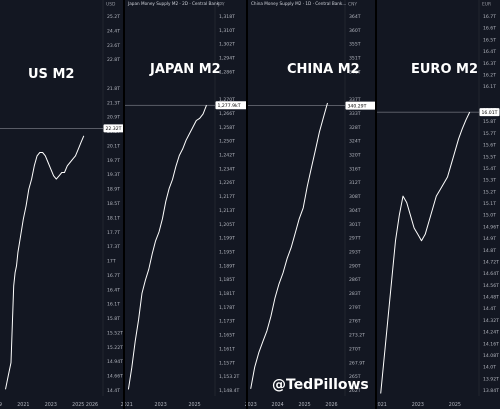 The width and height of the screenshot is (500, 409). Describe the element at coordinates (355, 239) in the screenshot. I see `y-tick-label: 297T` at that location.